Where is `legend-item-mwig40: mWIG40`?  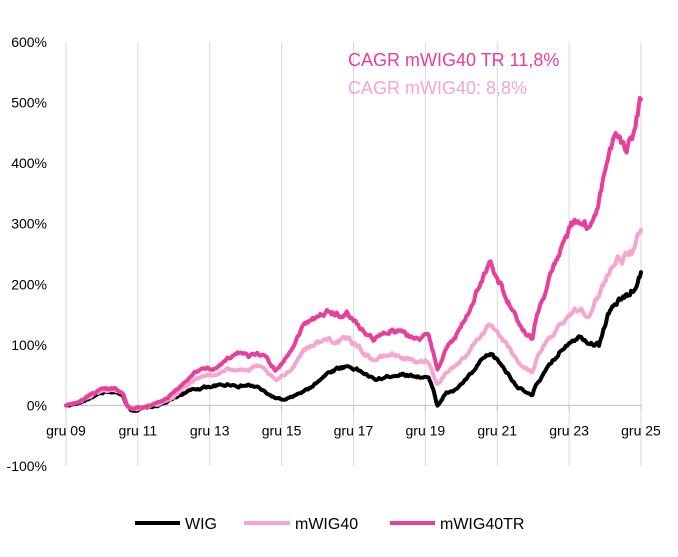
legend-item-mwig40: mWIG40 is located at coordinates (301, 524).